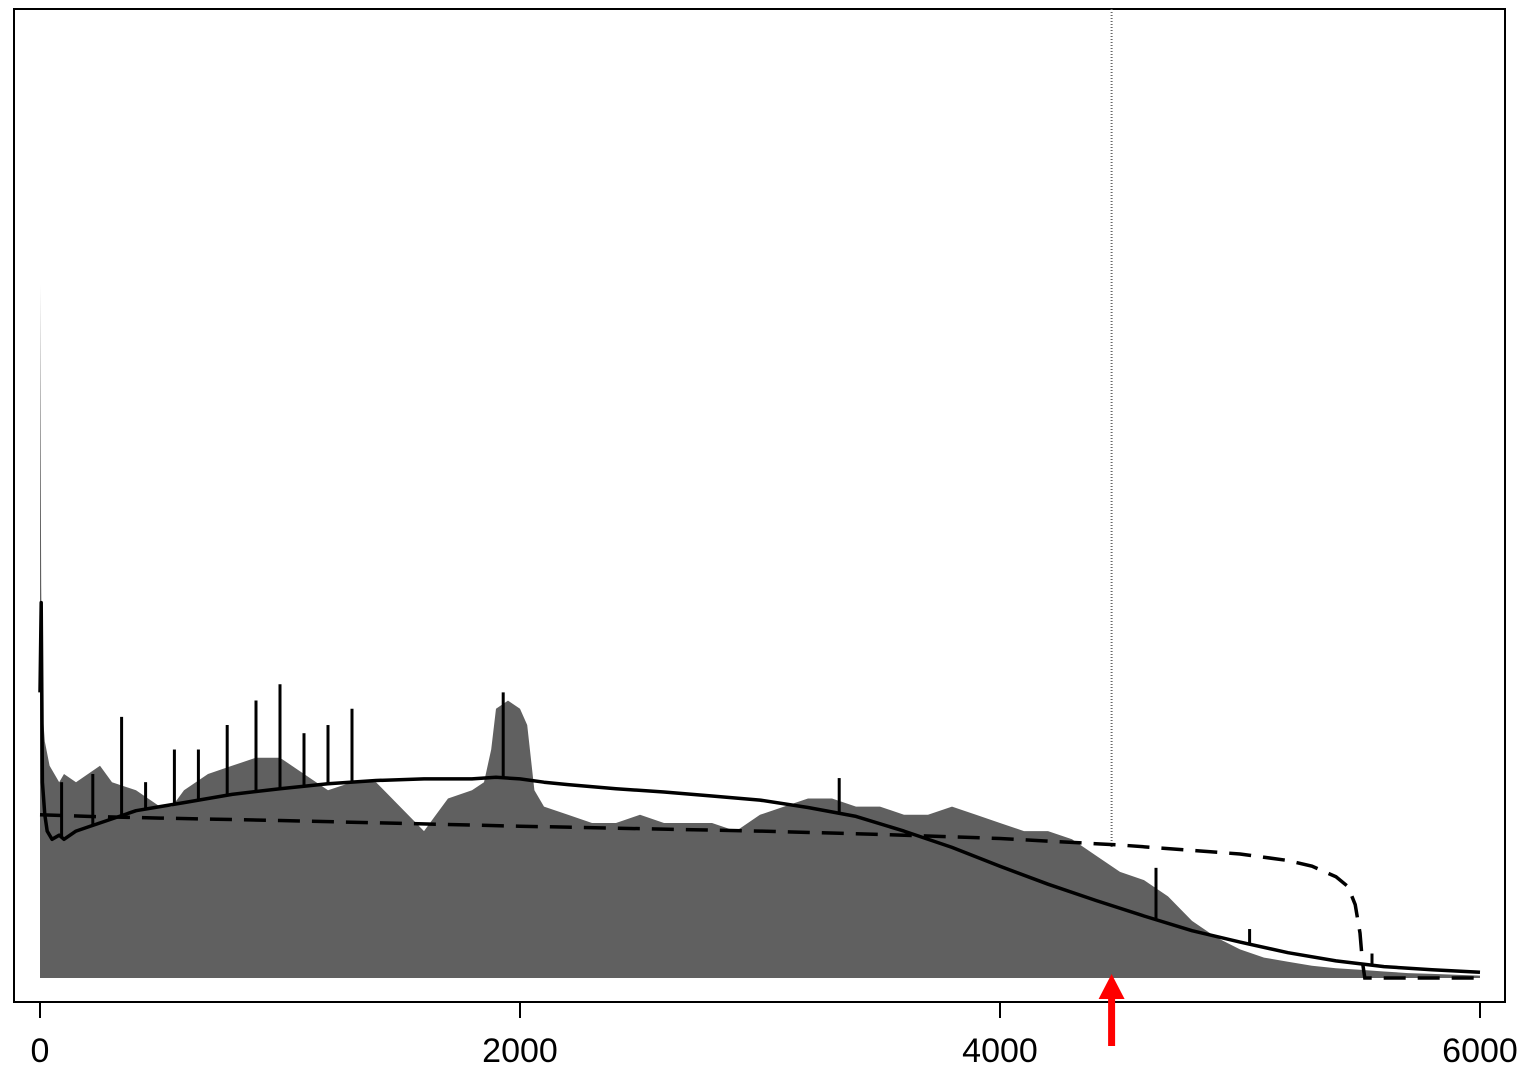  What do you see at coordinates (1000, 1050) in the screenshot?
I see `x-tick-label: 4000` at bounding box center [1000, 1050].